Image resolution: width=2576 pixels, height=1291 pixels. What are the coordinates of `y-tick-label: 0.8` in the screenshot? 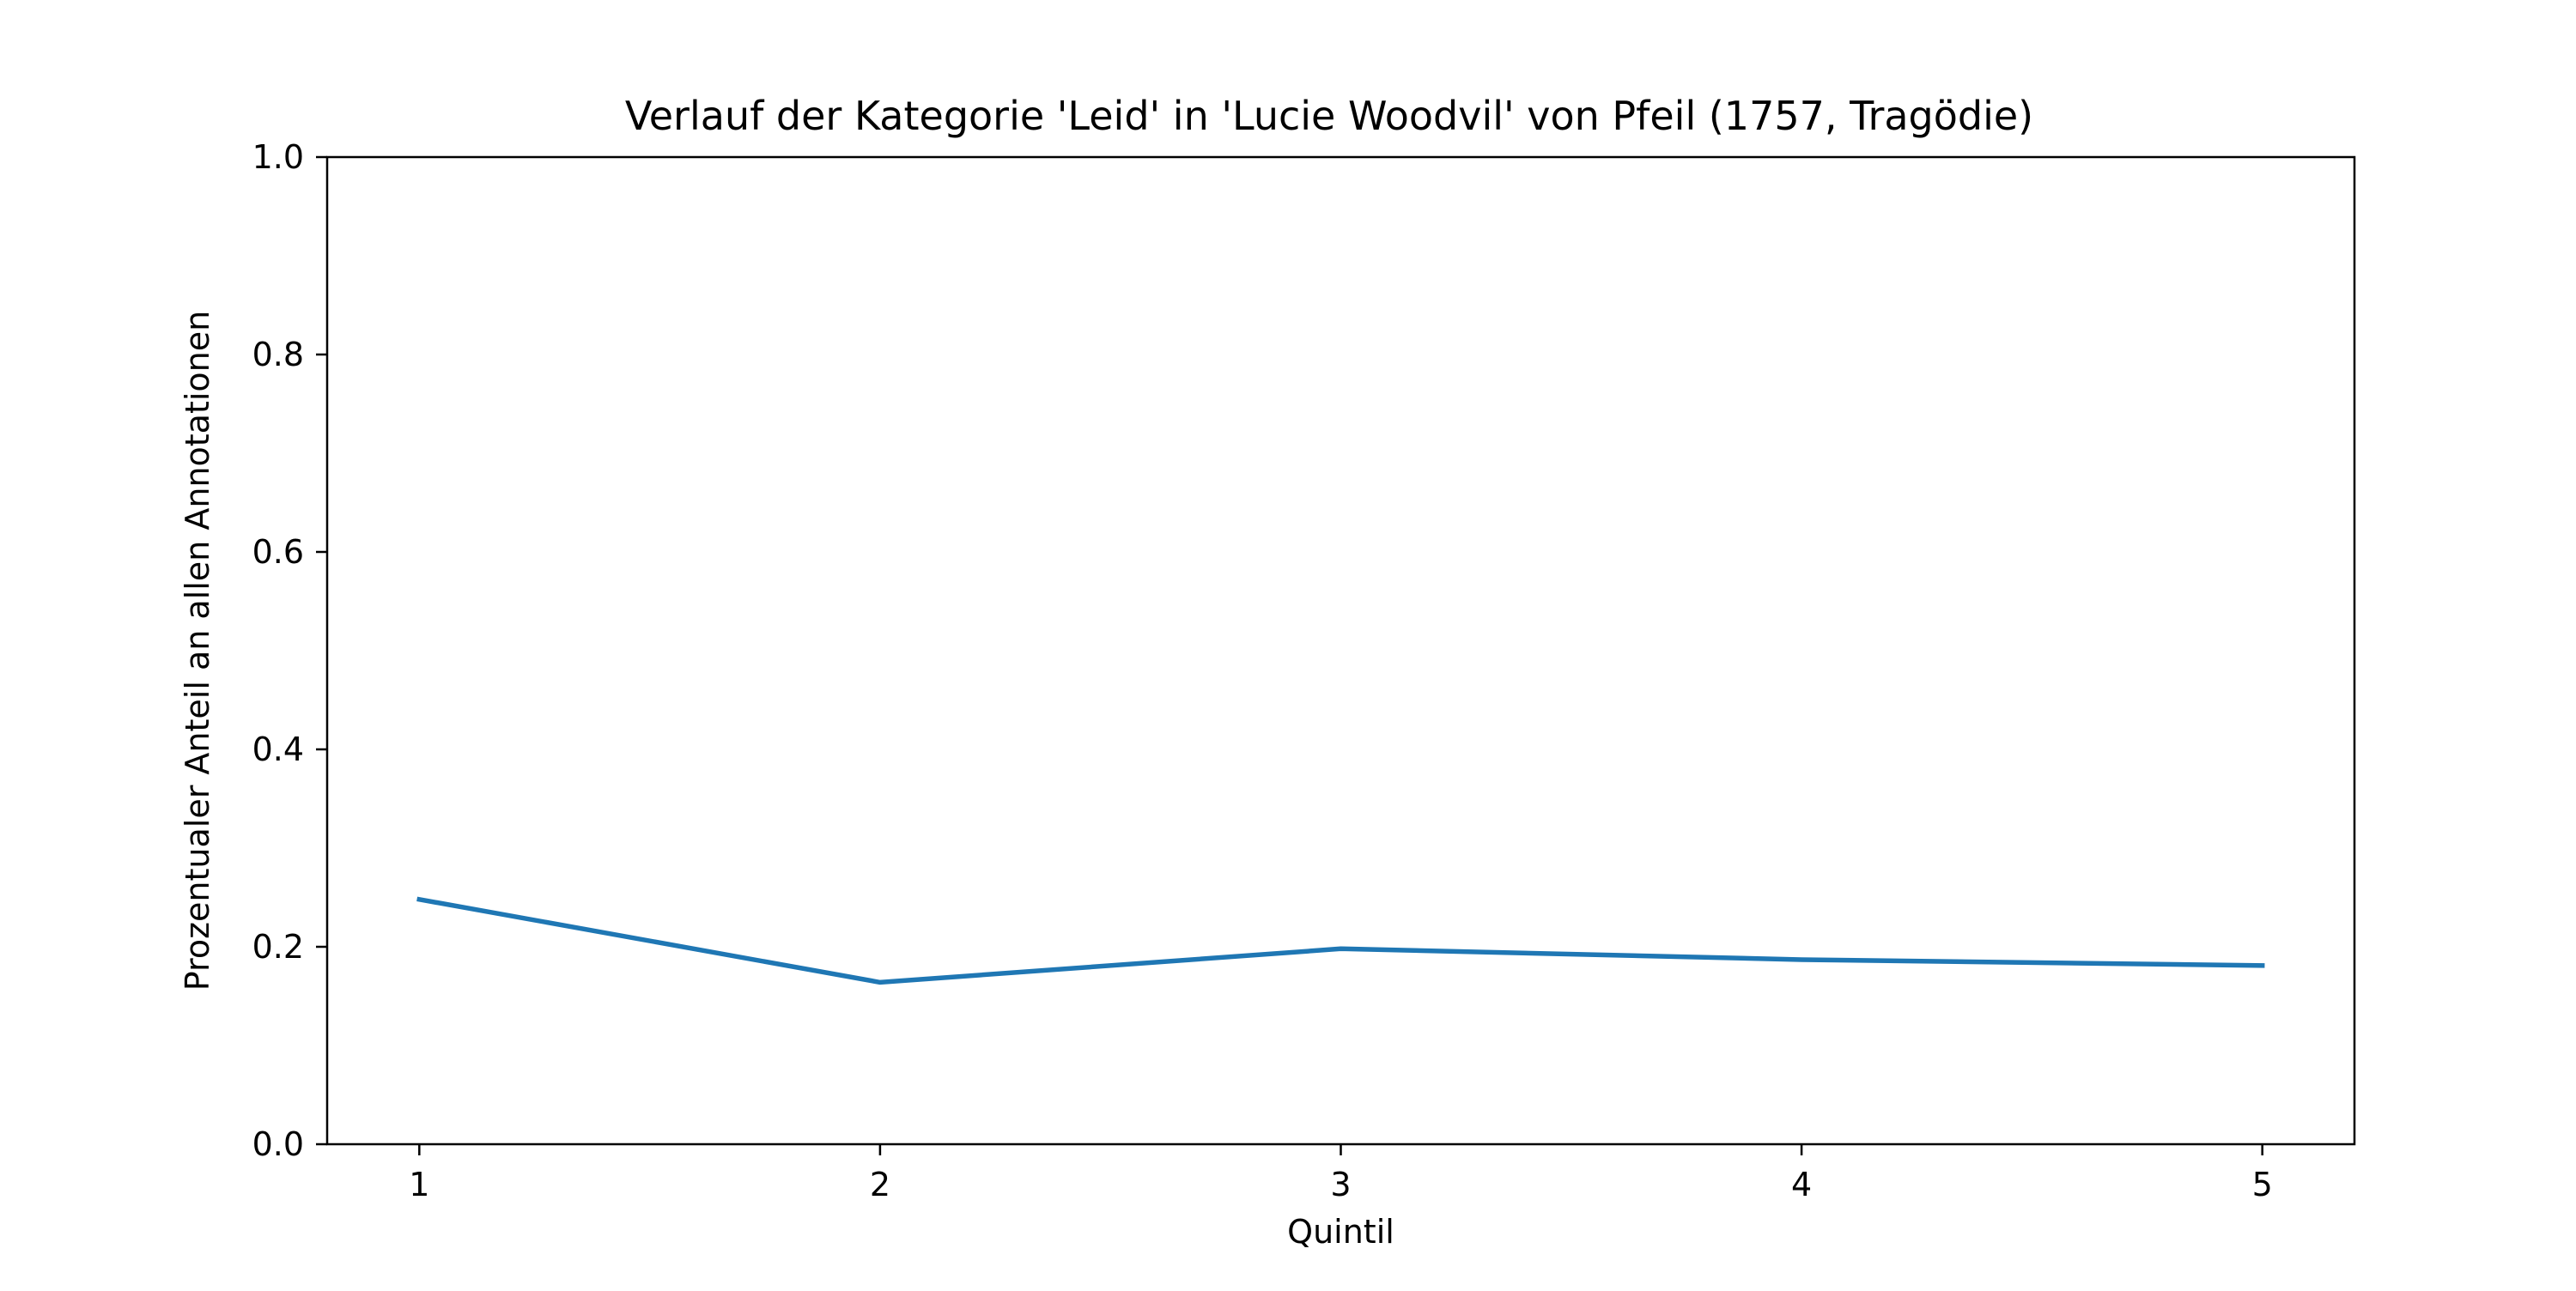 It's located at (278, 354).